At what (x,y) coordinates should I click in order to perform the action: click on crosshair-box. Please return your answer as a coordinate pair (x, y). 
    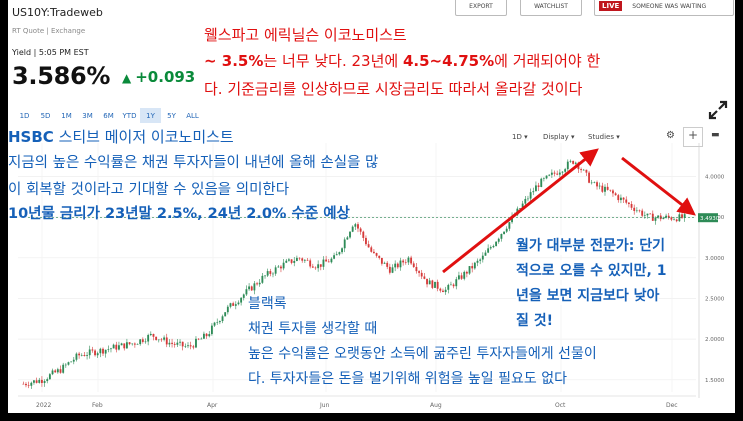
    Looking at the image, I should click on (693, 137).